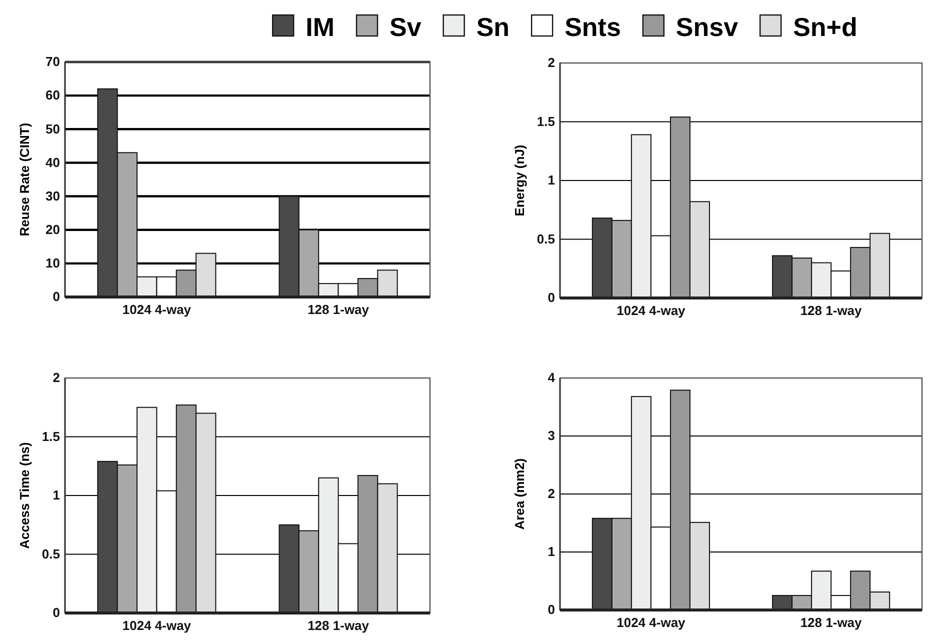 This screenshot has width=928, height=644. I want to click on y-axis-title: Access Time (ns), so click(24, 495).